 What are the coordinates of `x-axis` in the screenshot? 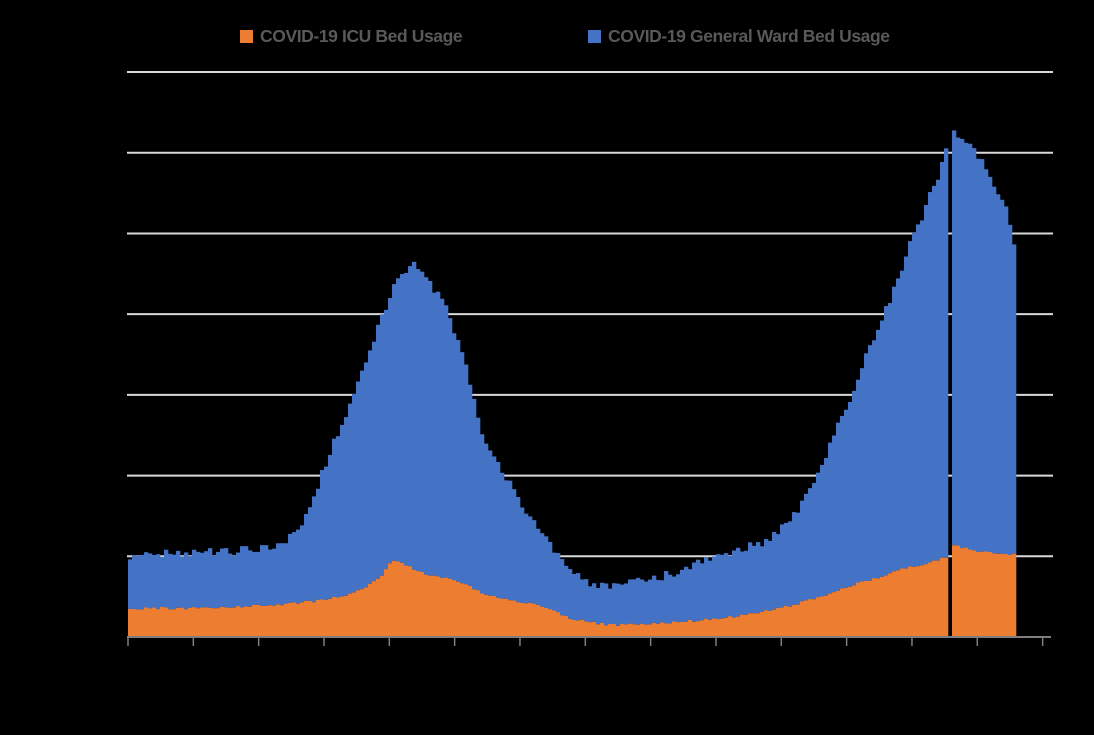 It's located at (589, 641).